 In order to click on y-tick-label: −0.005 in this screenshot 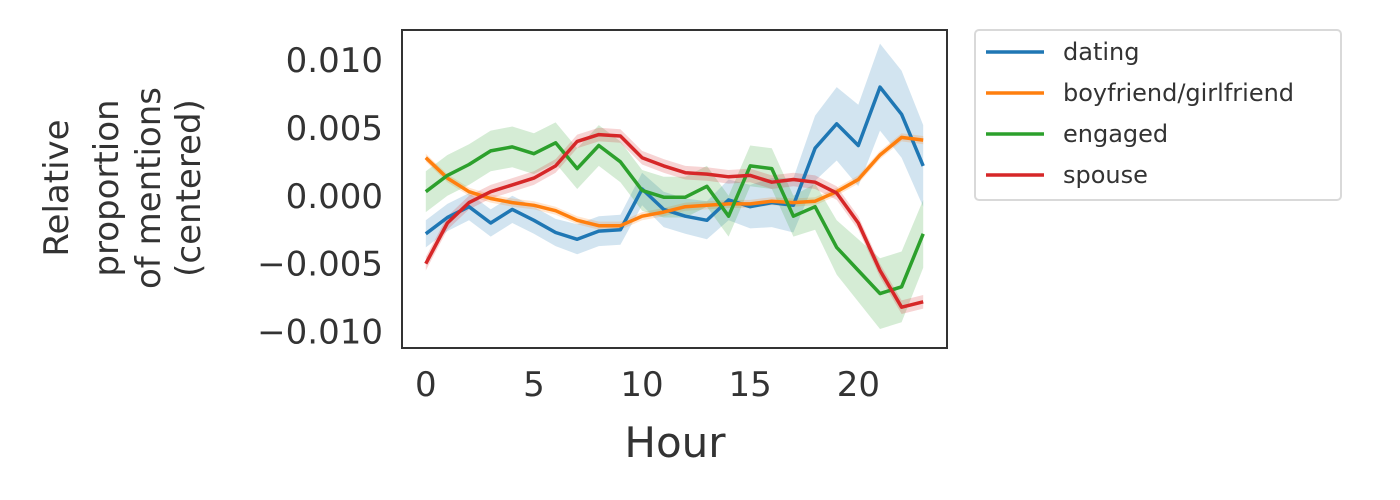, I will do `click(320, 265)`.